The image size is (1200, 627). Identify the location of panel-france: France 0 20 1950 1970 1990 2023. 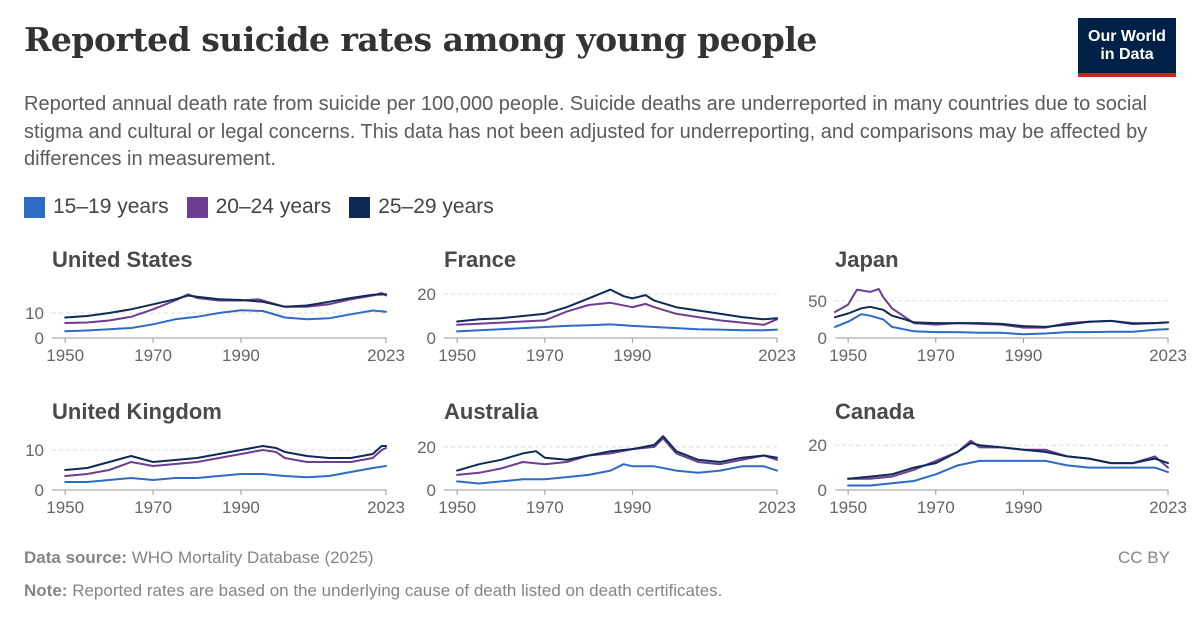
(606, 306).